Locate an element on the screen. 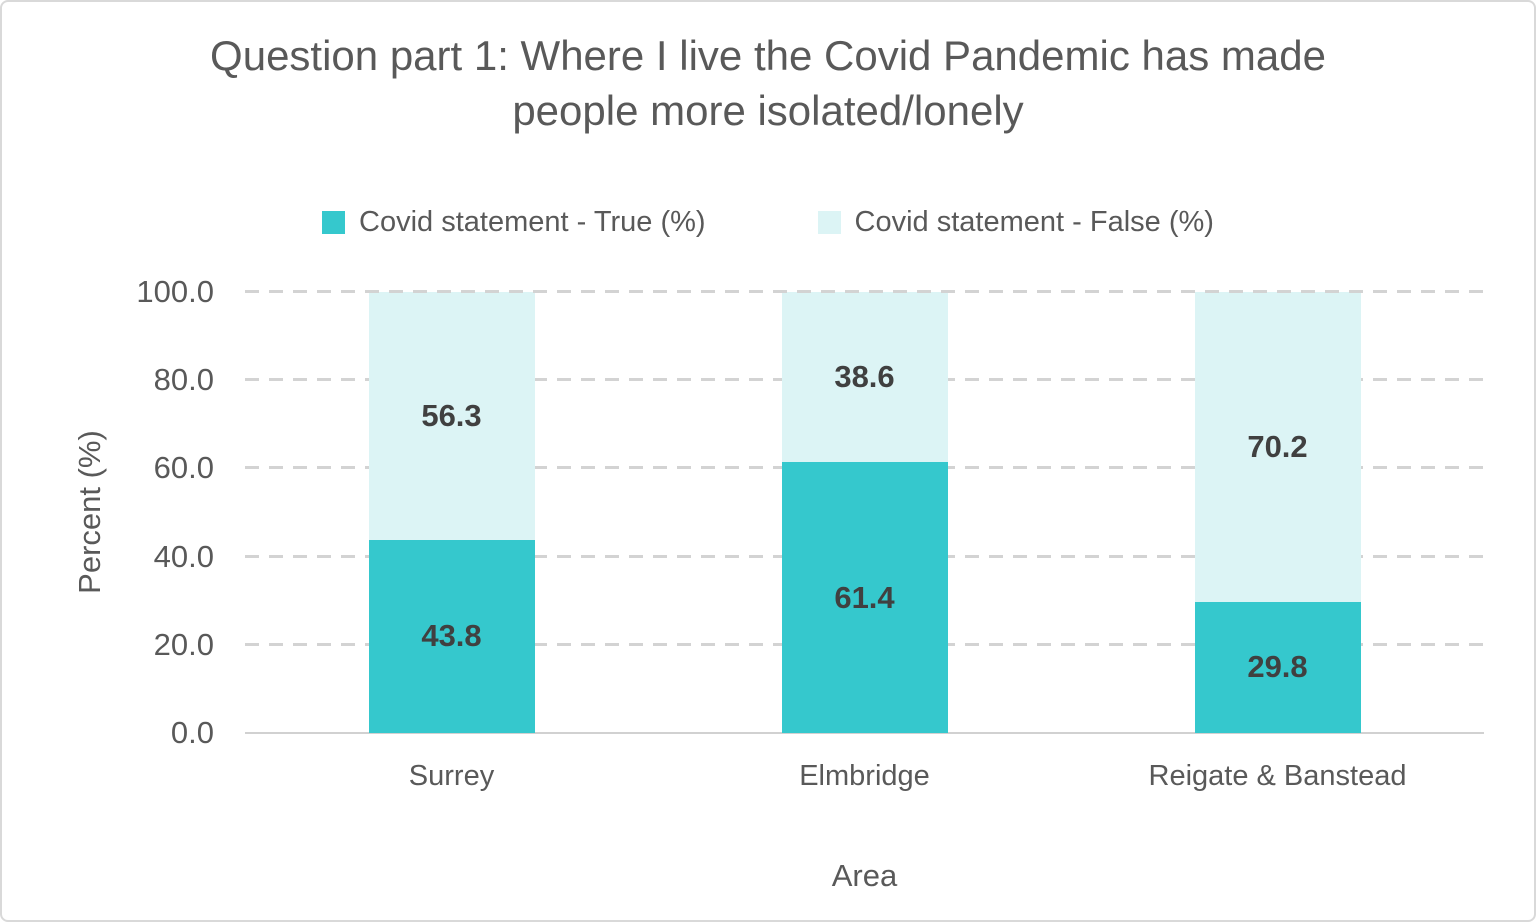 The width and height of the screenshot is (1536, 922). x-axis-title: Area is located at coordinates (864, 875).